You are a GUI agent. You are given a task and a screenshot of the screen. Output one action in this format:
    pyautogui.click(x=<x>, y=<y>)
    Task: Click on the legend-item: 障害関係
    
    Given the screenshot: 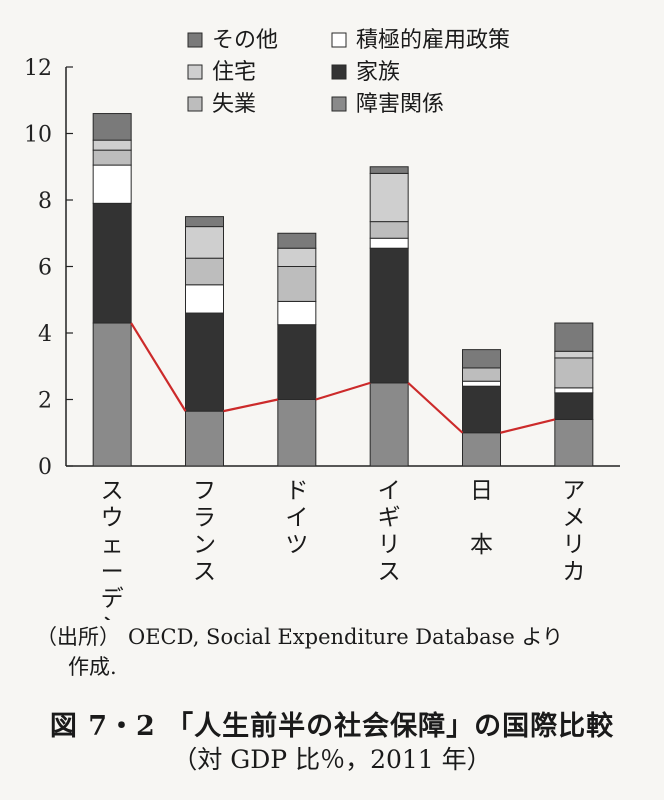 What is the action you would take?
    pyautogui.click(x=387, y=104)
    